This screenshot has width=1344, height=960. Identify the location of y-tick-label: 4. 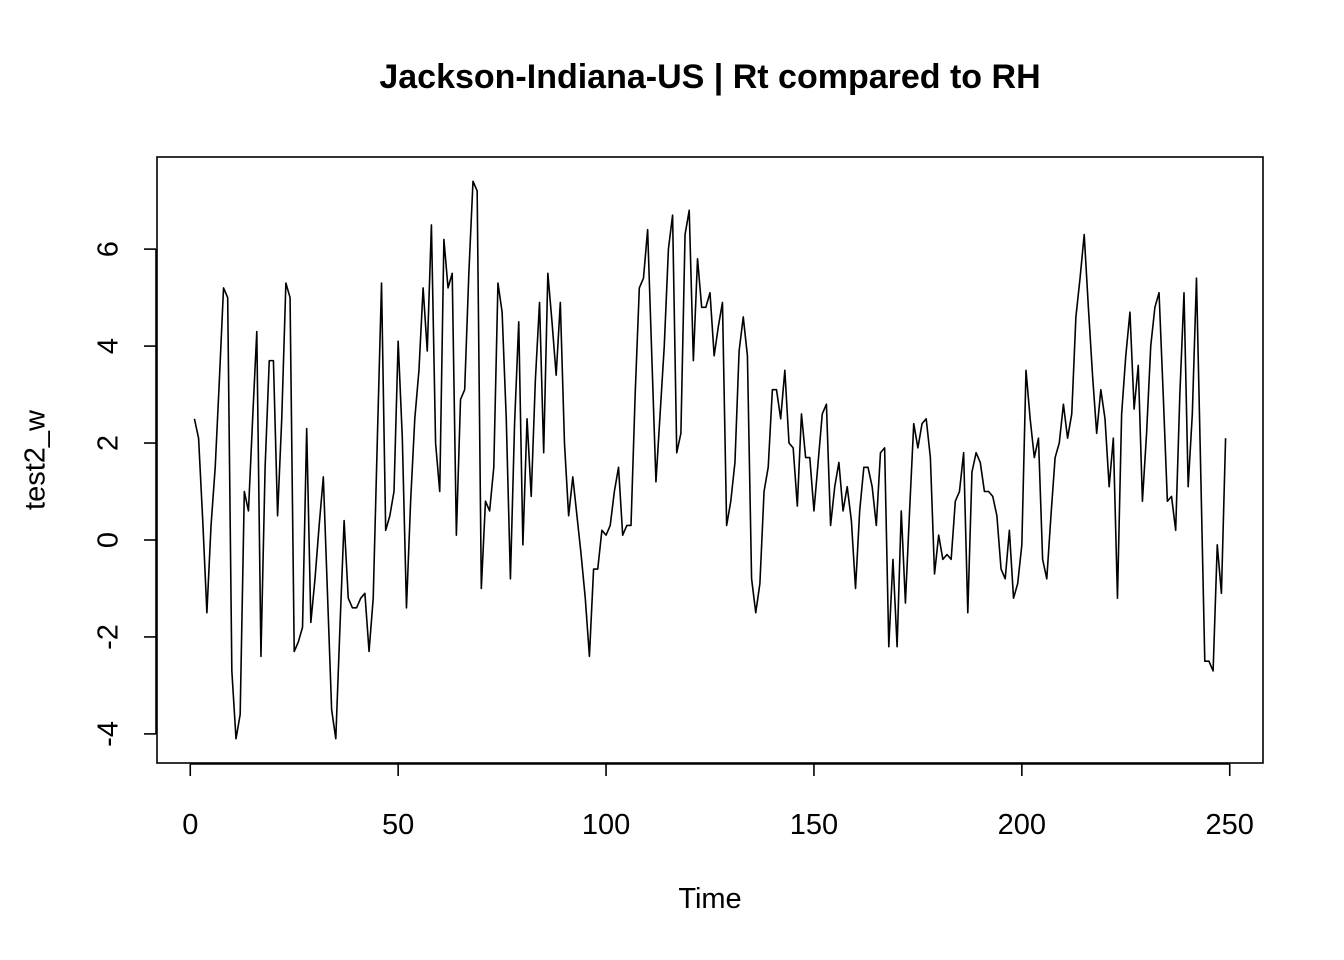
(109, 346).